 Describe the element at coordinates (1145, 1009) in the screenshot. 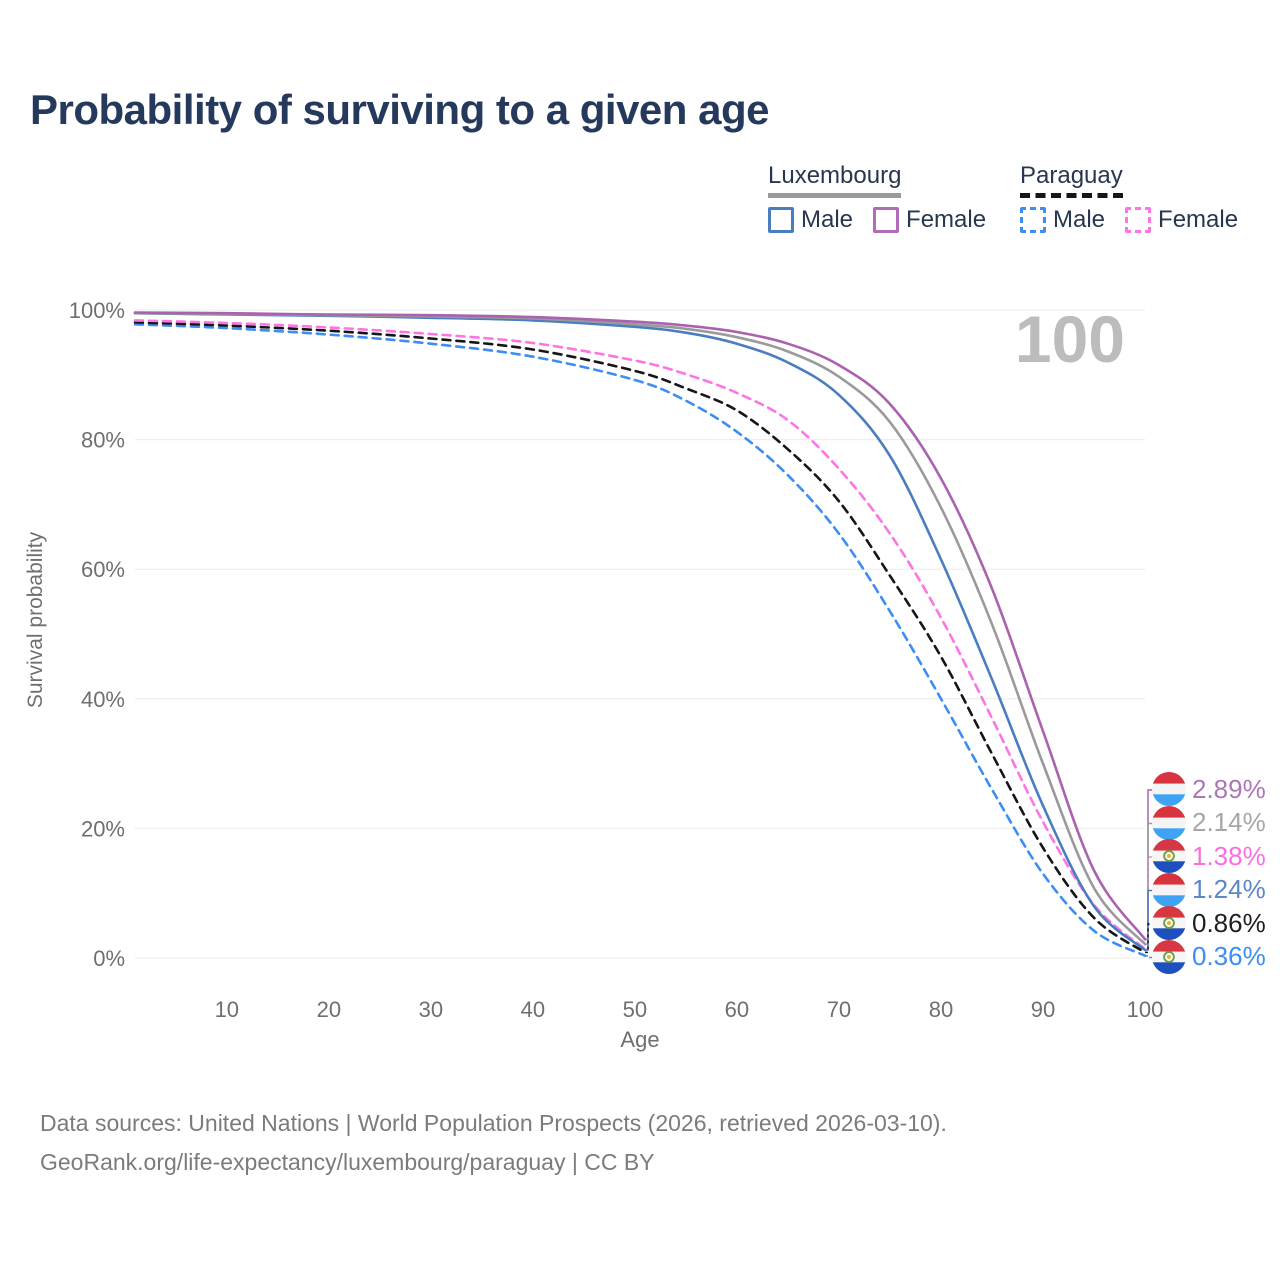

I see `x-tick-label: 100` at that location.